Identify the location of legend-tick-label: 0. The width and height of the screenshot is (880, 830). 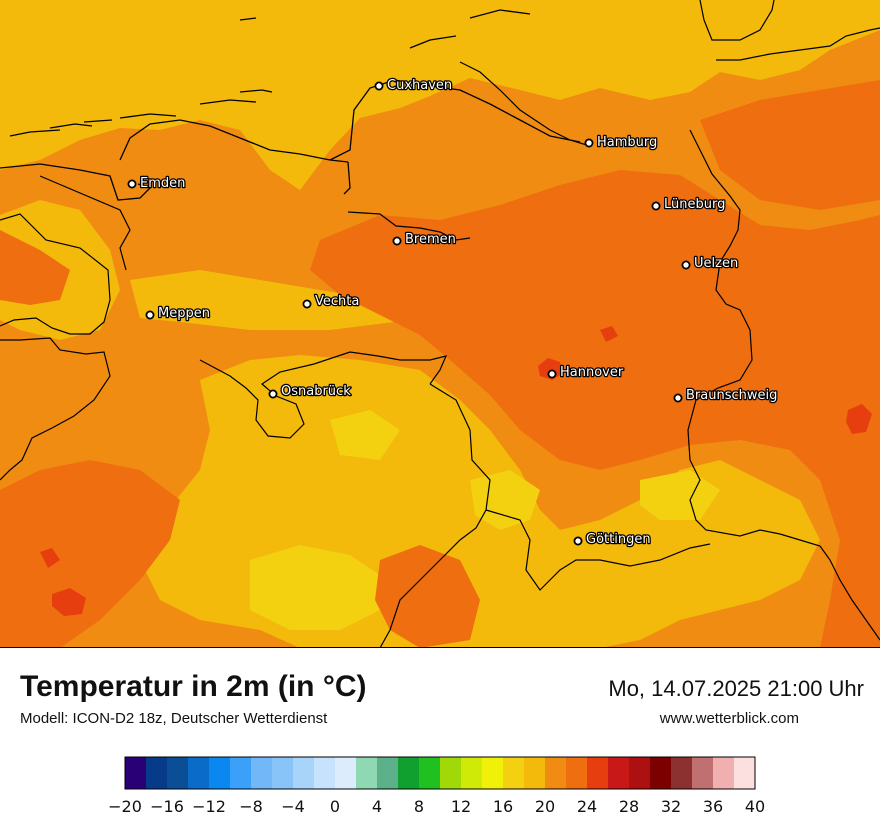
(335, 806).